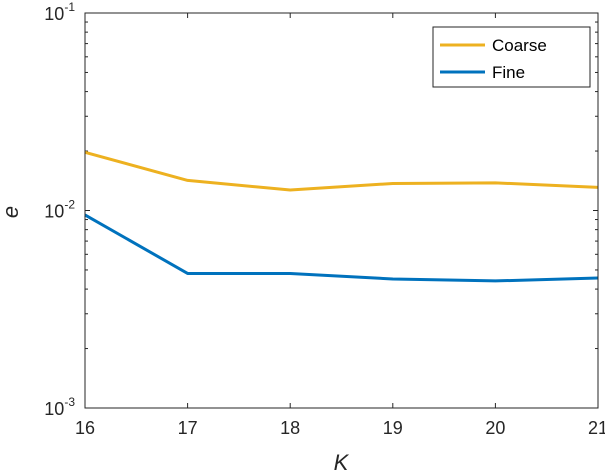 The width and height of the screenshot is (605, 475). I want to click on legend: Coarse Fine, so click(511, 57).